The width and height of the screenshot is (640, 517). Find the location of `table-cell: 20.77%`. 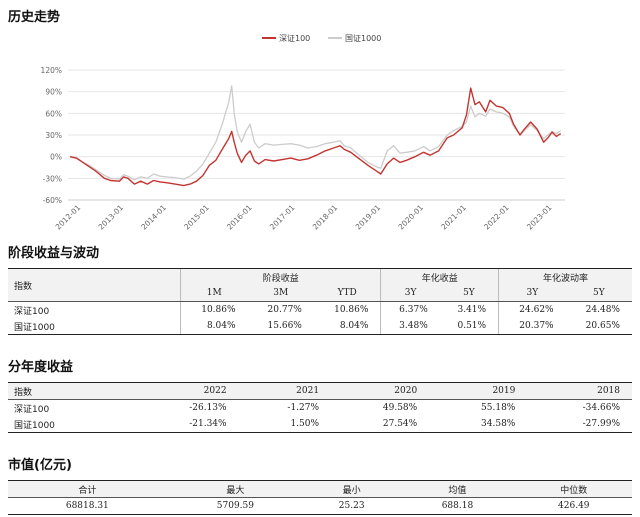

table-cell: 20.77% is located at coordinates (284, 310).